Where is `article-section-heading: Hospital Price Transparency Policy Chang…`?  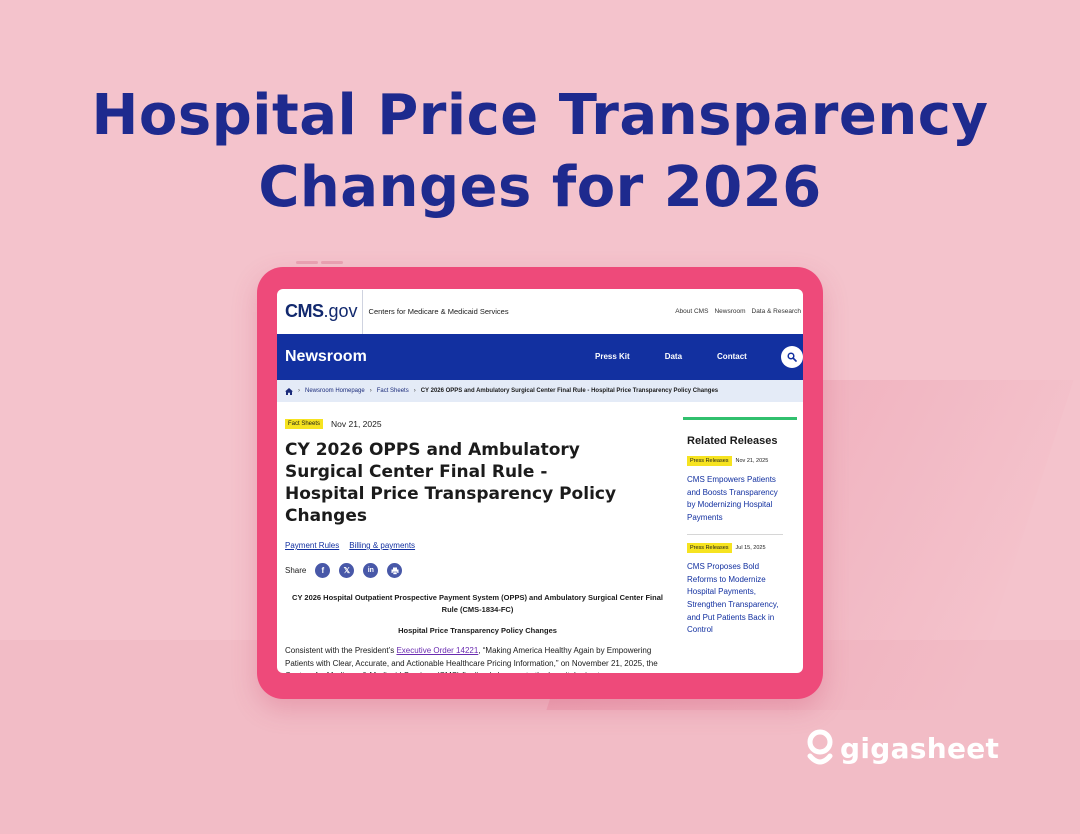
article-section-heading: Hospital Price Transparency Policy Chang… is located at coordinates (477, 630).